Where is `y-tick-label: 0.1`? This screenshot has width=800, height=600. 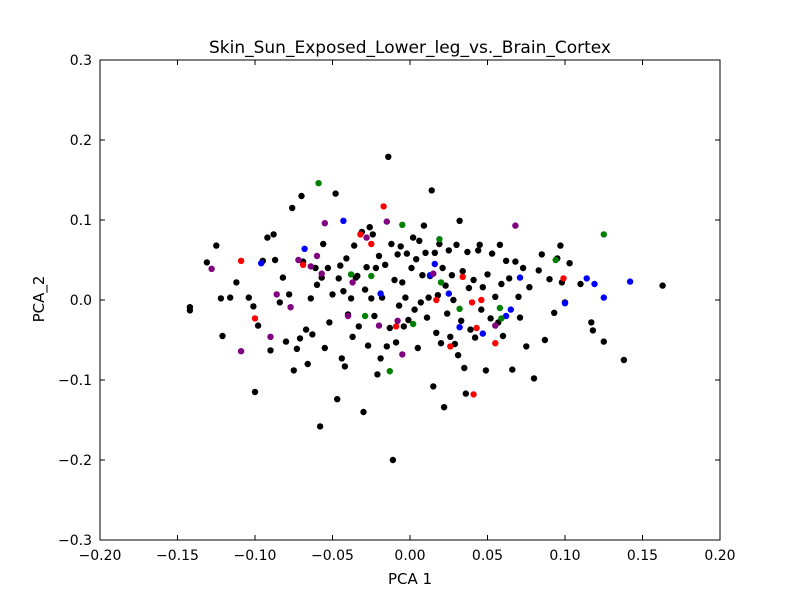
y-tick-label: 0.1 is located at coordinates (81, 221).